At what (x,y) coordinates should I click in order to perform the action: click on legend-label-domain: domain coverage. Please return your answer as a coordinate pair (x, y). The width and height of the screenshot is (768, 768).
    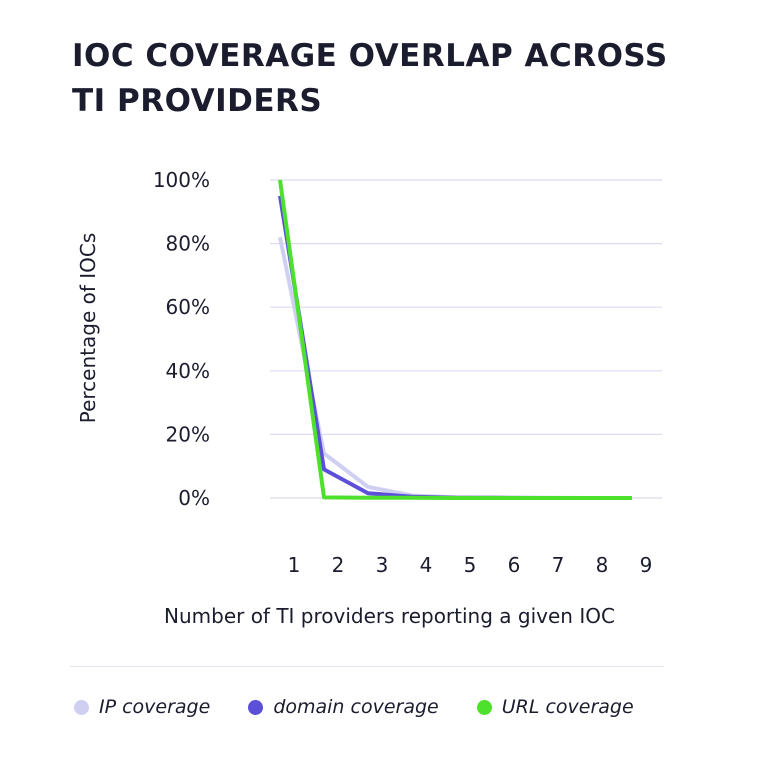
    Looking at the image, I should click on (356, 707).